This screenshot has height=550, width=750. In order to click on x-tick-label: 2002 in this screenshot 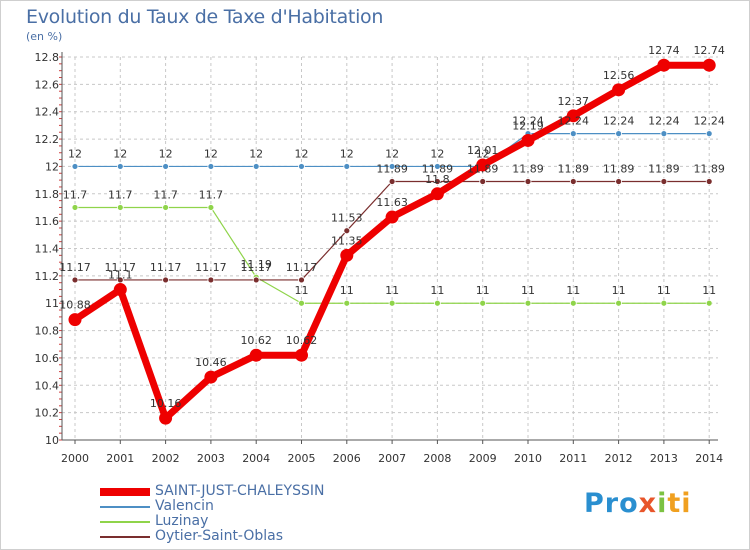, I will do `click(166, 458)`.